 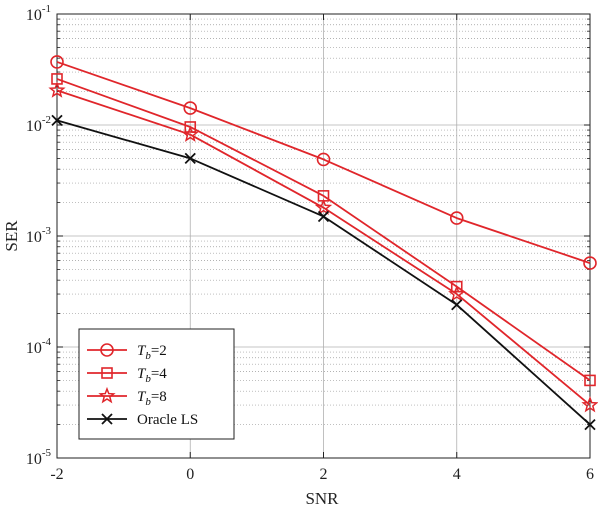 I want to click on legend-entry: Tb=2, so click(x=127, y=352).